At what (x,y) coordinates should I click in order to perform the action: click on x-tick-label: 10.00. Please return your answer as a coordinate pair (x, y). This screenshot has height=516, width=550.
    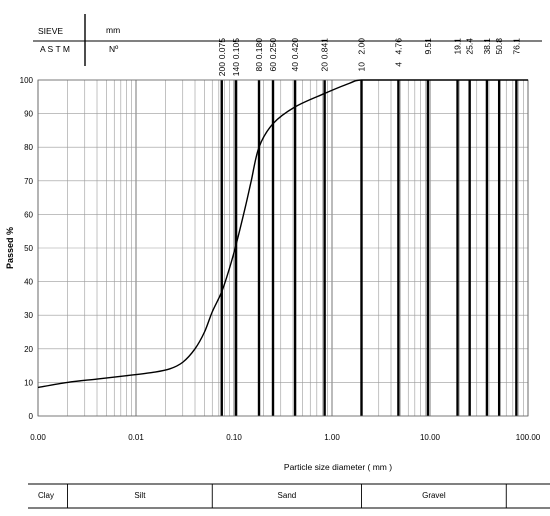
    Looking at the image, I should click on (430, 437).